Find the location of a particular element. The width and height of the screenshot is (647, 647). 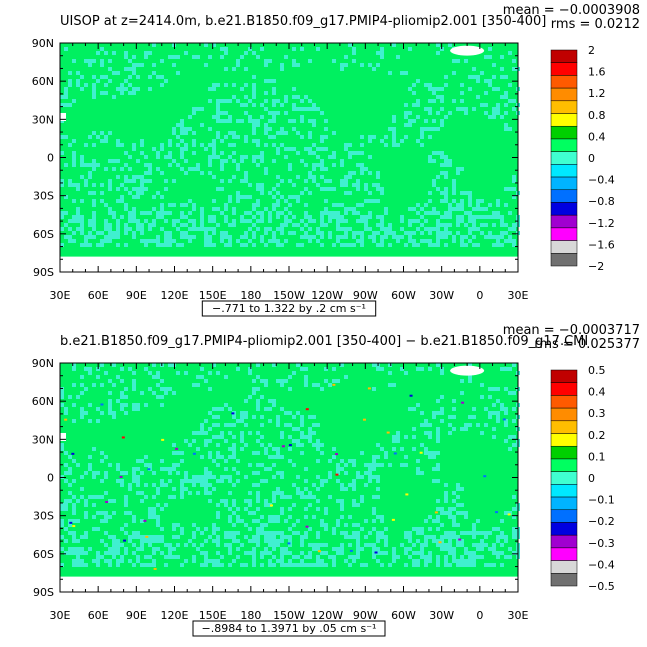

mean-stat: mean = −0.0003908 is located at coordinates (571, 10).